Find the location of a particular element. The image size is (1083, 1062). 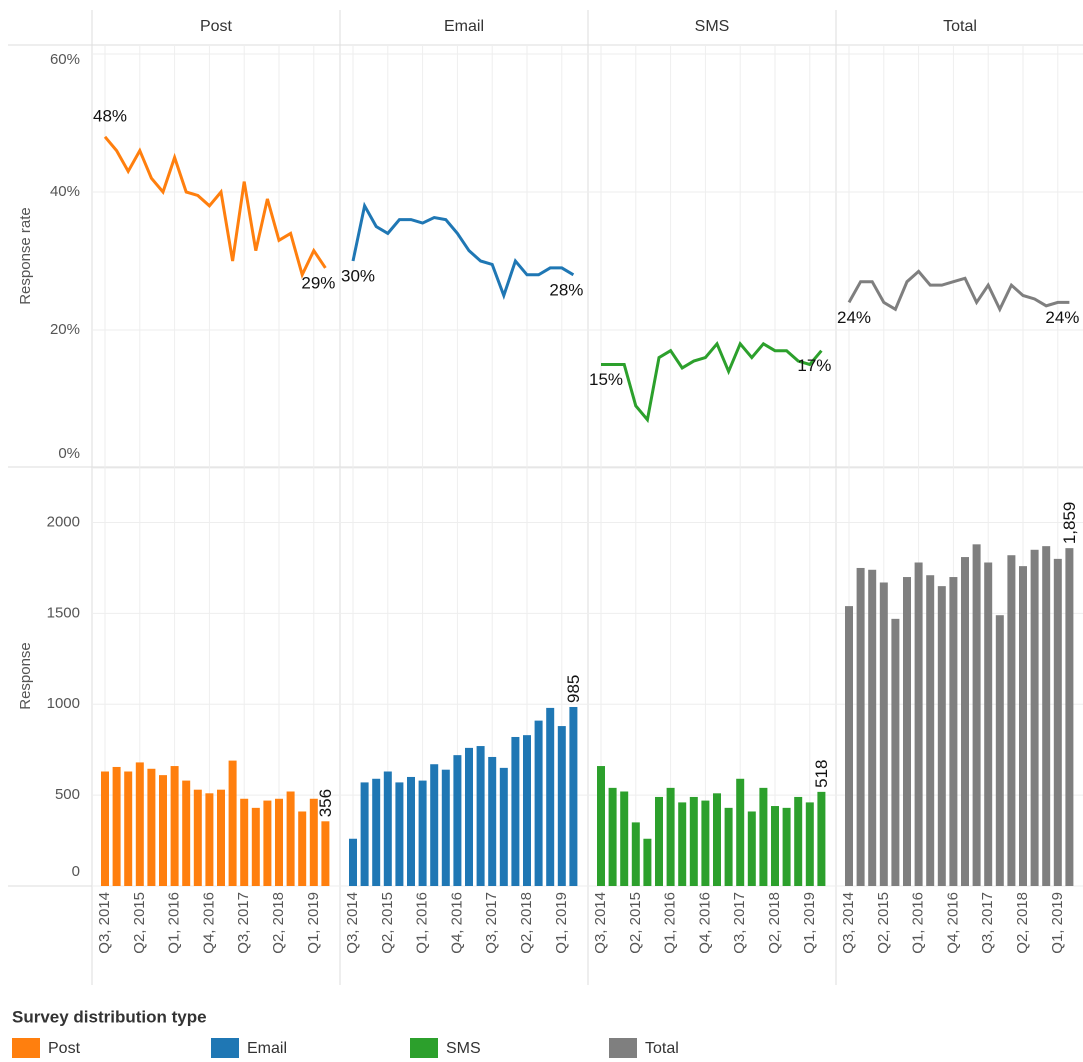

legend-label: Post is located at coordinates (64, 1048).